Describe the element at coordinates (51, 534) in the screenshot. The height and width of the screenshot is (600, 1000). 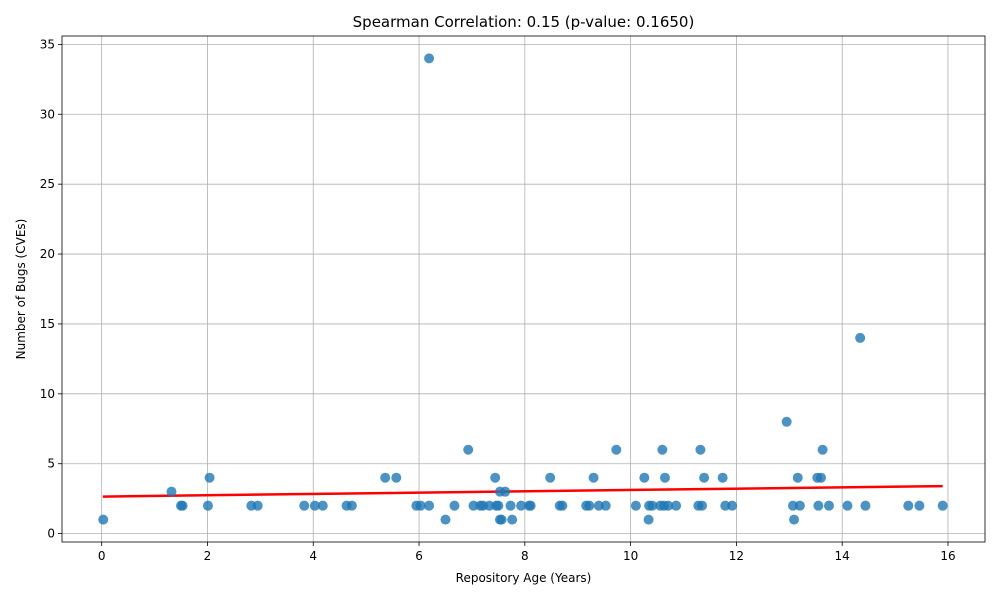
I see `y-tick-label: 0` at that location.